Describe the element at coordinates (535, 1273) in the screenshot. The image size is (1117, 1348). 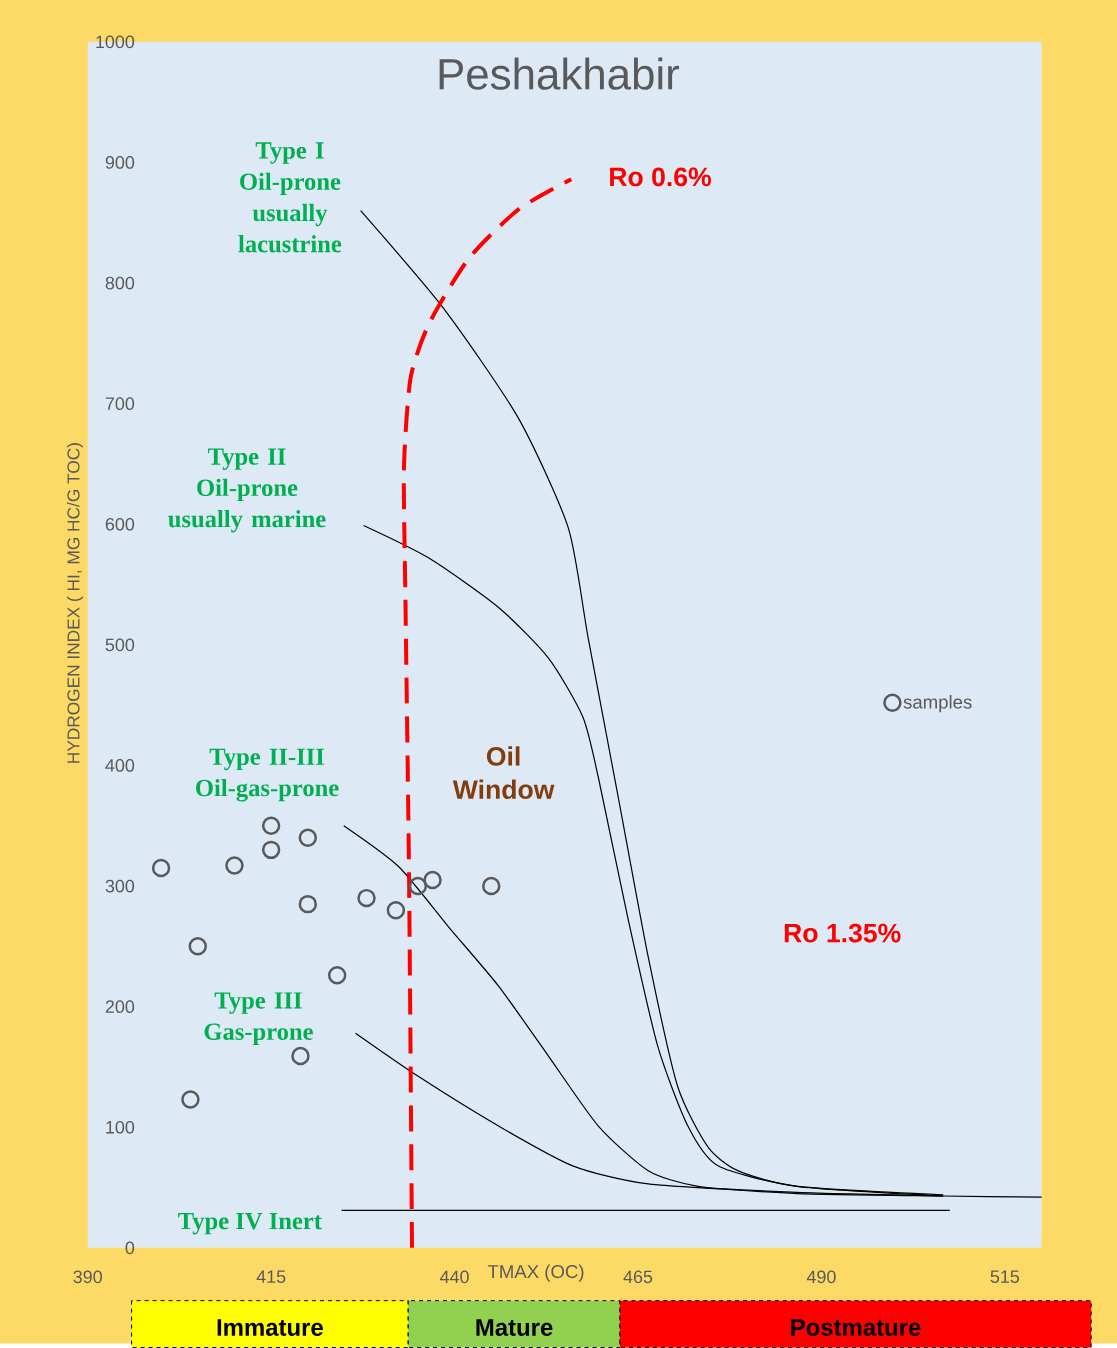
I see `x-axis-title: TMAX (OC)` at that location.